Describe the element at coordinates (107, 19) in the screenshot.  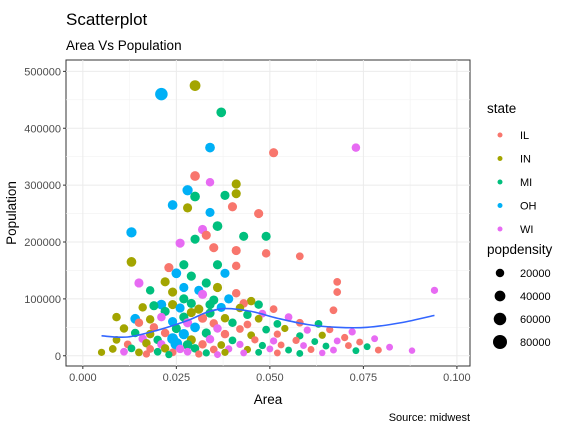
I see `chart-title: Scatterplot` at that location.